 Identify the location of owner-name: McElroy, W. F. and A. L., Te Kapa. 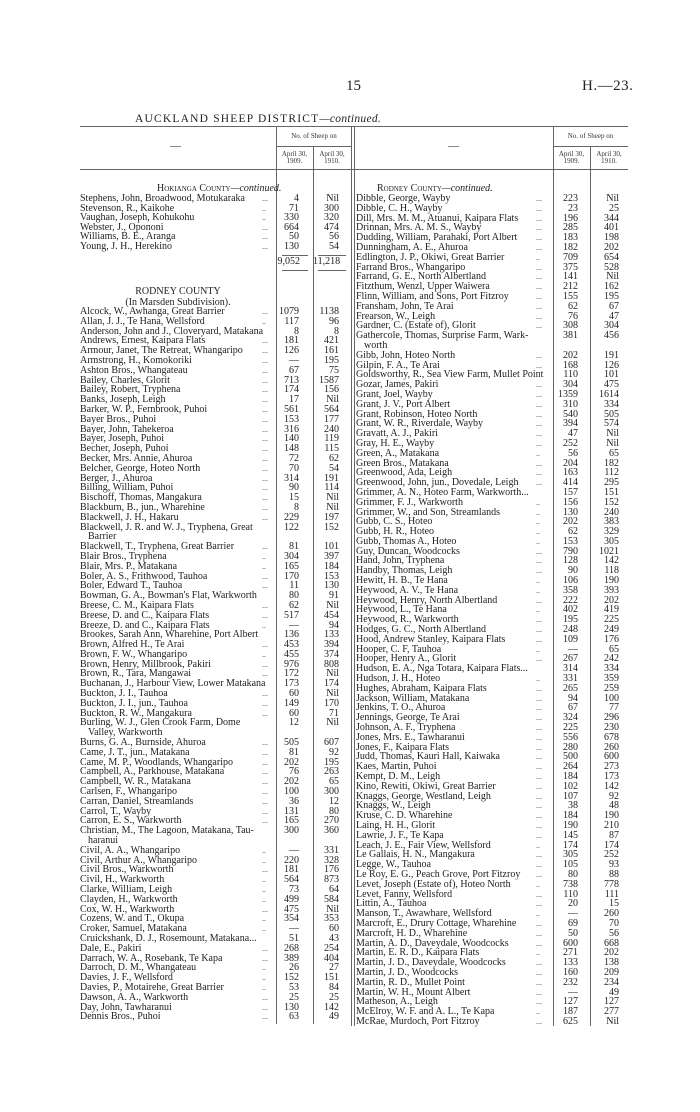
(425, 1012).